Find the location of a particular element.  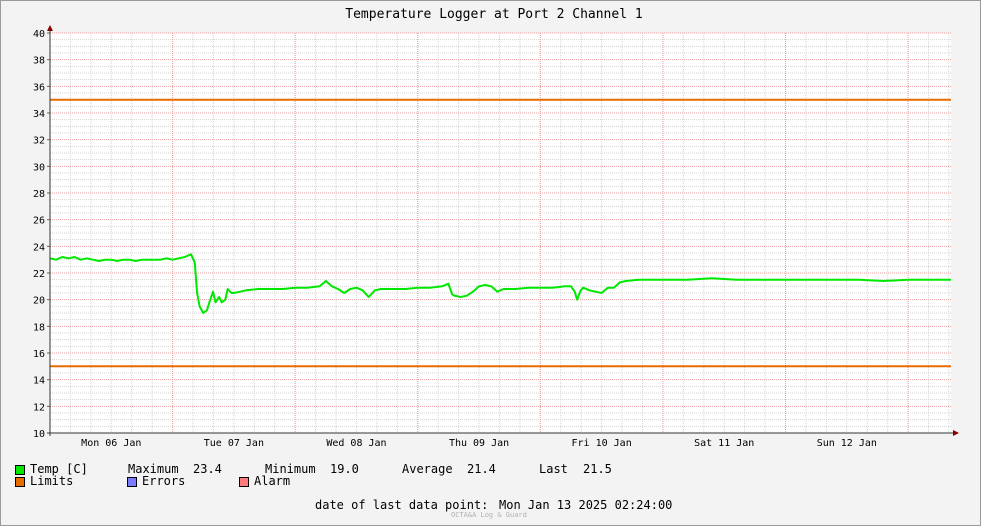

y-tick-label: 34 is located at coordinates (39, 114).